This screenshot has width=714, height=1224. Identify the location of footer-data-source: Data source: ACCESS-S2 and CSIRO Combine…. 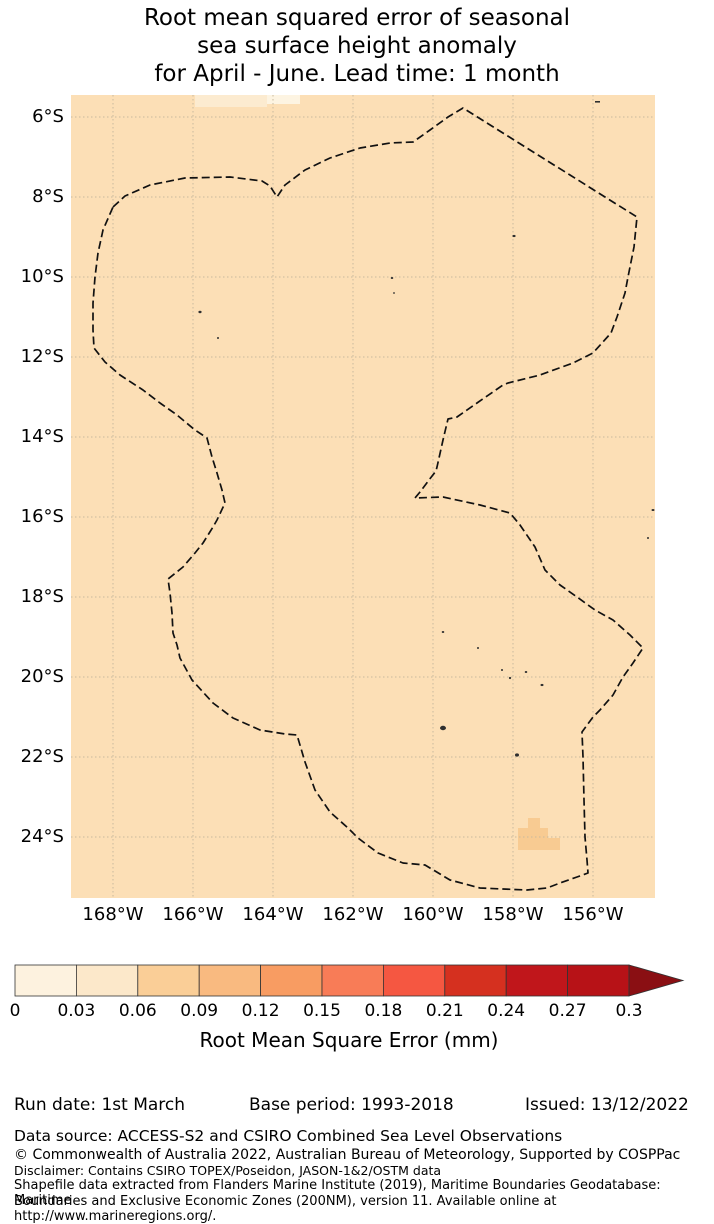
(288, 1136).